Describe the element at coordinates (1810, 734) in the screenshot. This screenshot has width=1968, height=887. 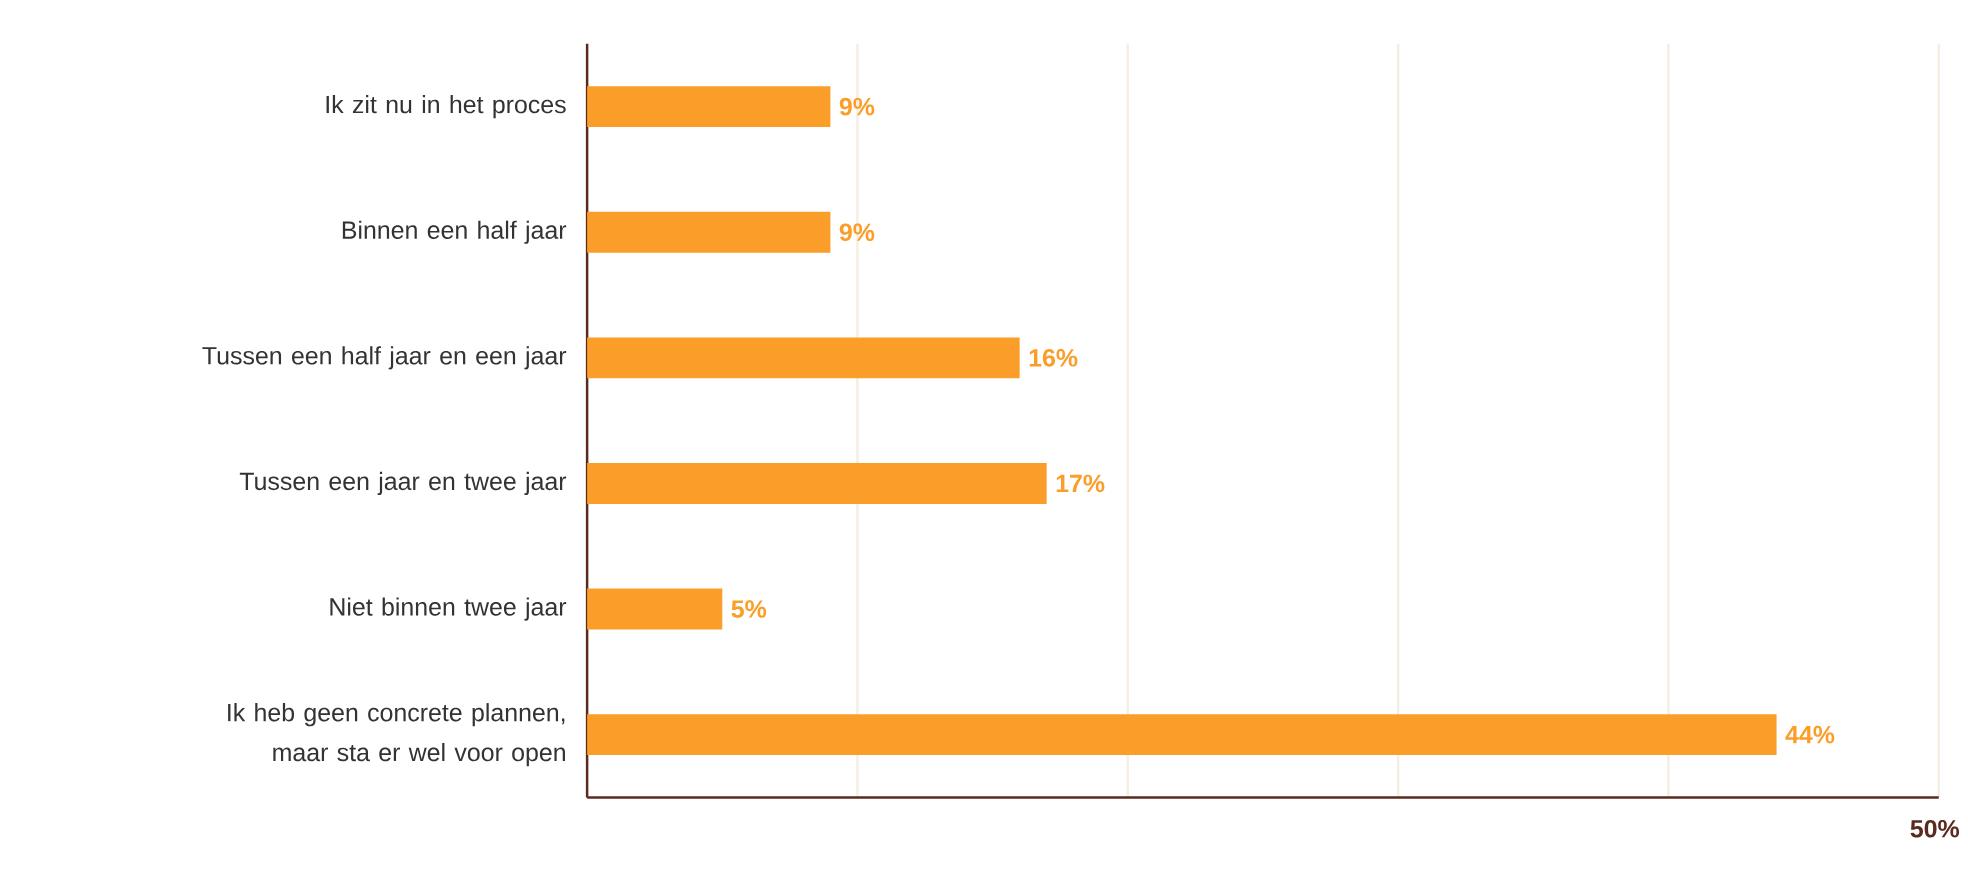
I see `data-label: 44%` at that location.